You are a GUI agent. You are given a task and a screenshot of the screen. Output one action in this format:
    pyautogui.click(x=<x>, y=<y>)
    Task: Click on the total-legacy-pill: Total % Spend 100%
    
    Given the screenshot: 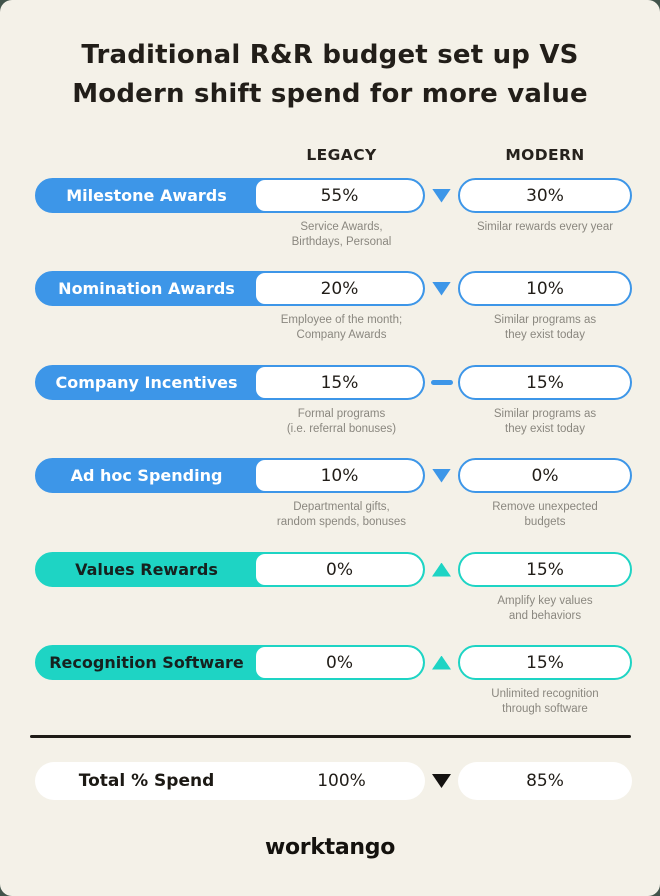 What is the action you would take?
    pyautogui.click(x=230, y=781)
    